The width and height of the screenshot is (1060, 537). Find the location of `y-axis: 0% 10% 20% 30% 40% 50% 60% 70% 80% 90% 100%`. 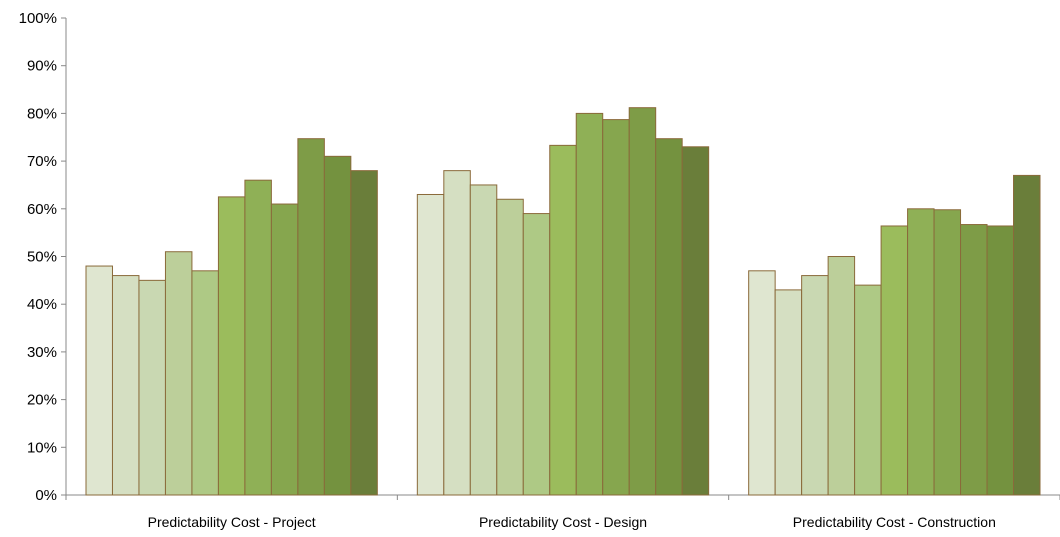

y-axis: 0% 10% 20% 30% 40% 50% 60% 70% 80% 90% 100% is located at coordinates (43, 257).